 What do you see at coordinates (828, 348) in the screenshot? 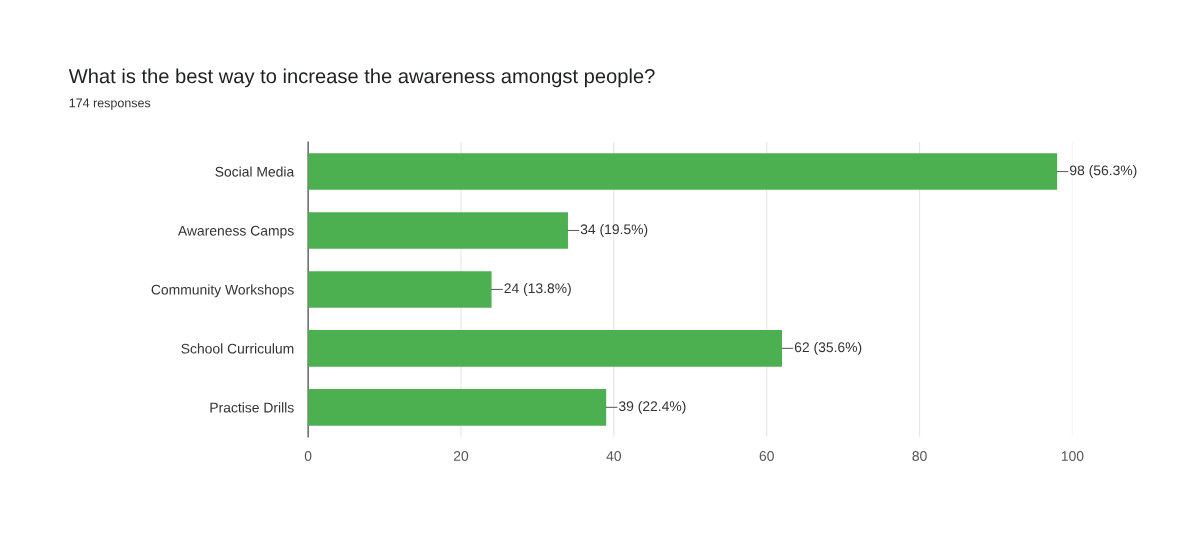
I see `data-label: 62 (35.6%)` at bounding box center [828, 348].